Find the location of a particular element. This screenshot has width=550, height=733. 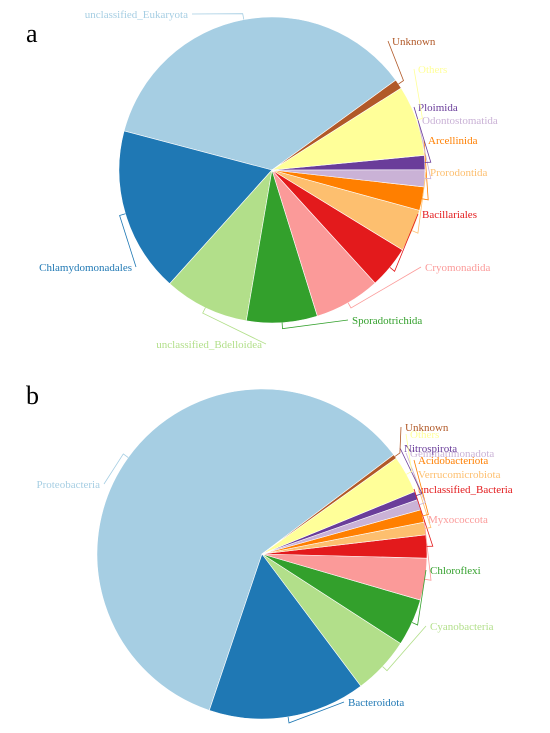

slice-label-acidobacteriota: Acidobacteriota is located at coordinates (453, 461).